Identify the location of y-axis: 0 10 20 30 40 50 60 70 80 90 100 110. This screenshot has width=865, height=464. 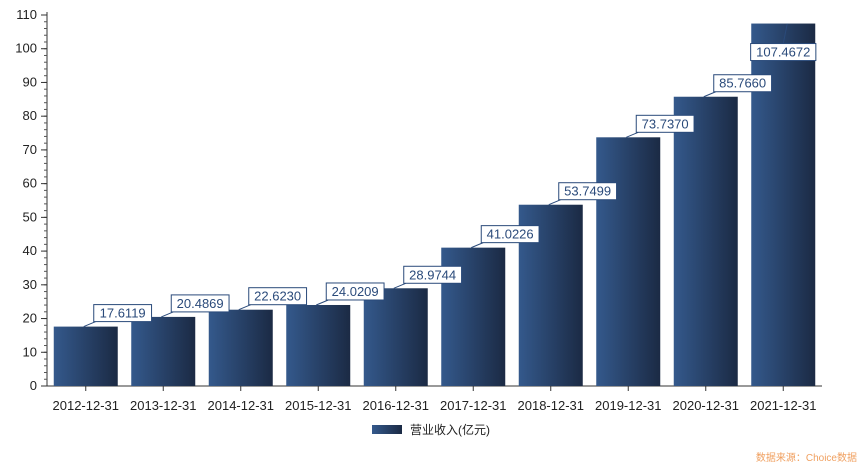
(31, 200).